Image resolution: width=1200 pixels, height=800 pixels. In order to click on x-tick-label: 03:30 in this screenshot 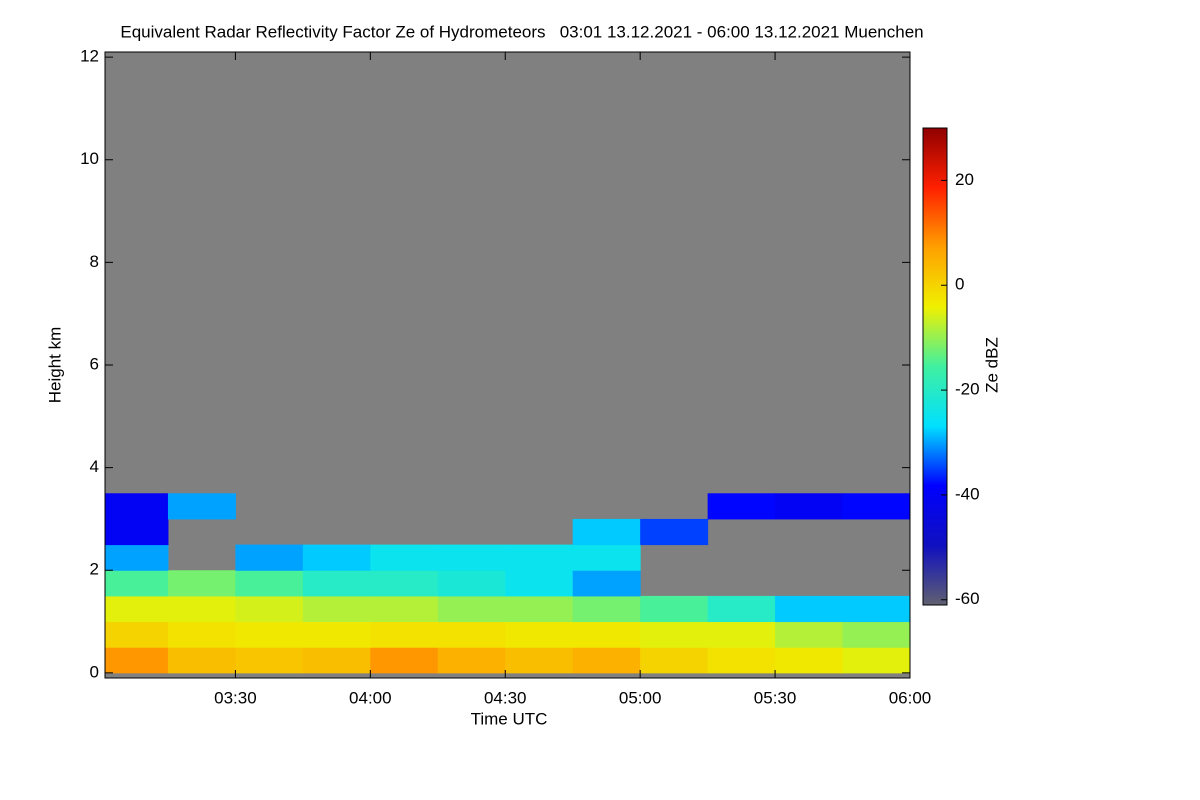, I will do `click(235, 697)`.